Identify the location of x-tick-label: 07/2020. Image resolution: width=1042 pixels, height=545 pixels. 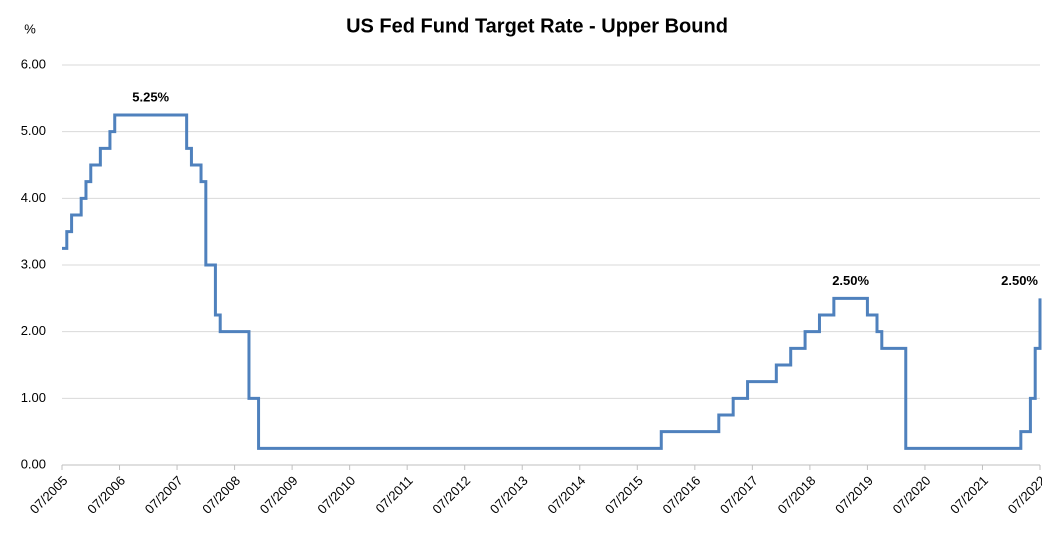
(912, 495).